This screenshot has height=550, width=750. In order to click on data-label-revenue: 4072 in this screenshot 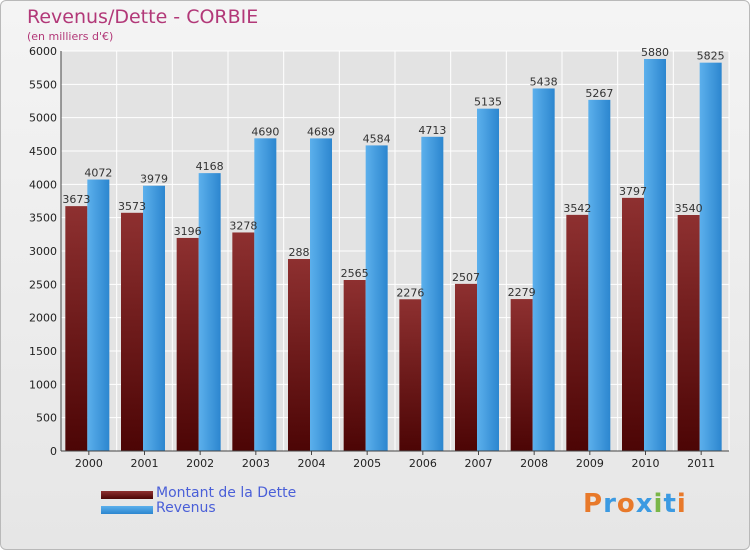, I will do `click(98, 173)`.